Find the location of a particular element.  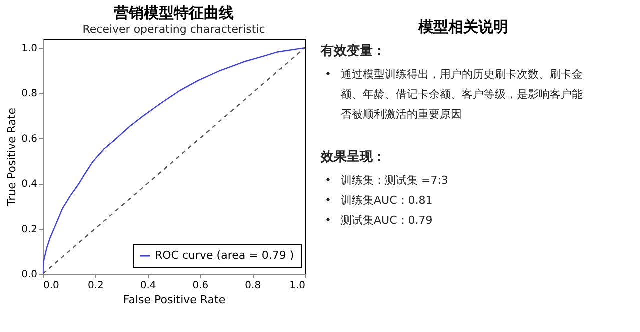

text: 模型相关说明 is located at coordinates (463, 27).